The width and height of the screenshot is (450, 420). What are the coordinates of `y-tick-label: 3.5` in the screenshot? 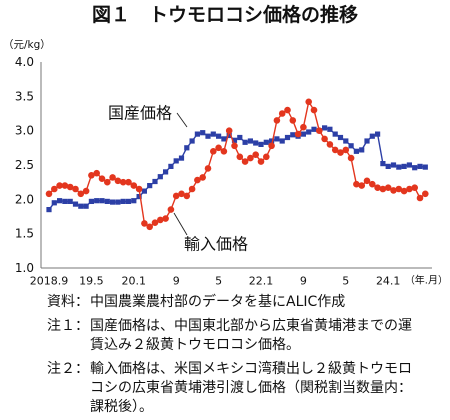 It's located at (24, 96).